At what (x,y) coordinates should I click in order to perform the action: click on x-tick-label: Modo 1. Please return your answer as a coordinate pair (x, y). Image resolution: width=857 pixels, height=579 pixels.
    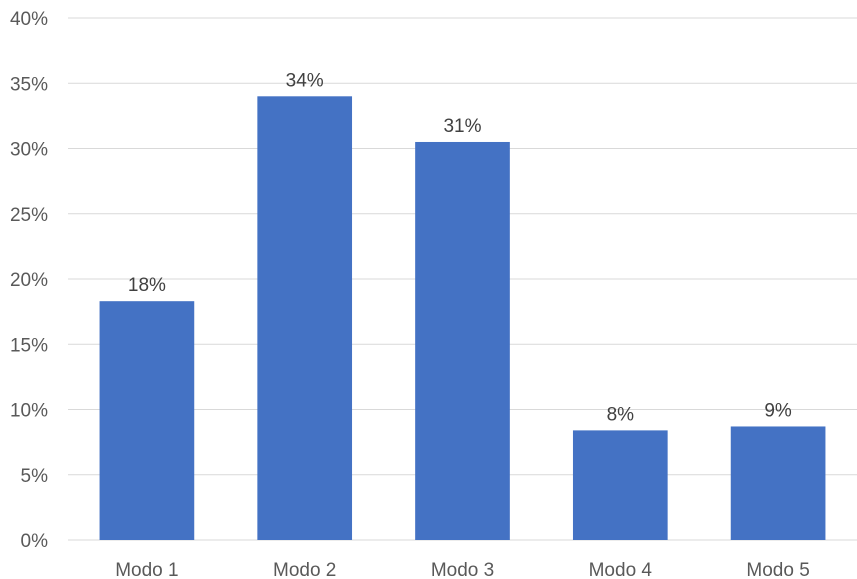
    Looking at the image, I should click on (146, 569).